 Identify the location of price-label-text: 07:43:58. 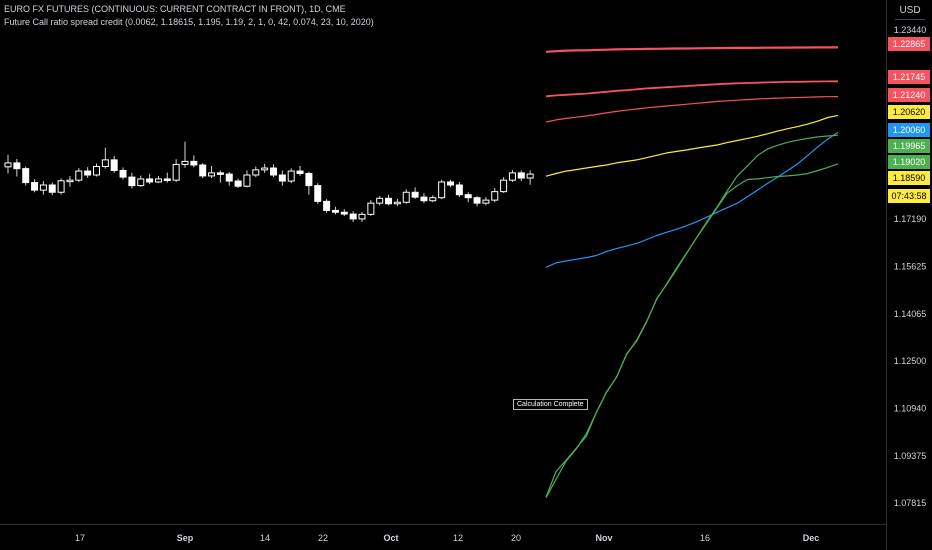
(908, 196).